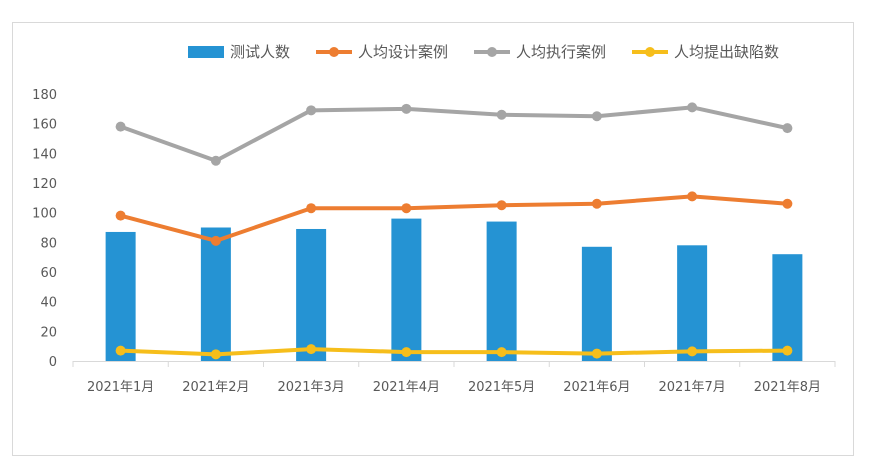  I want to click on legend: 测试人数 人均设计案例 人均执行案例 人均提出缺陷数, so click(483, 52).